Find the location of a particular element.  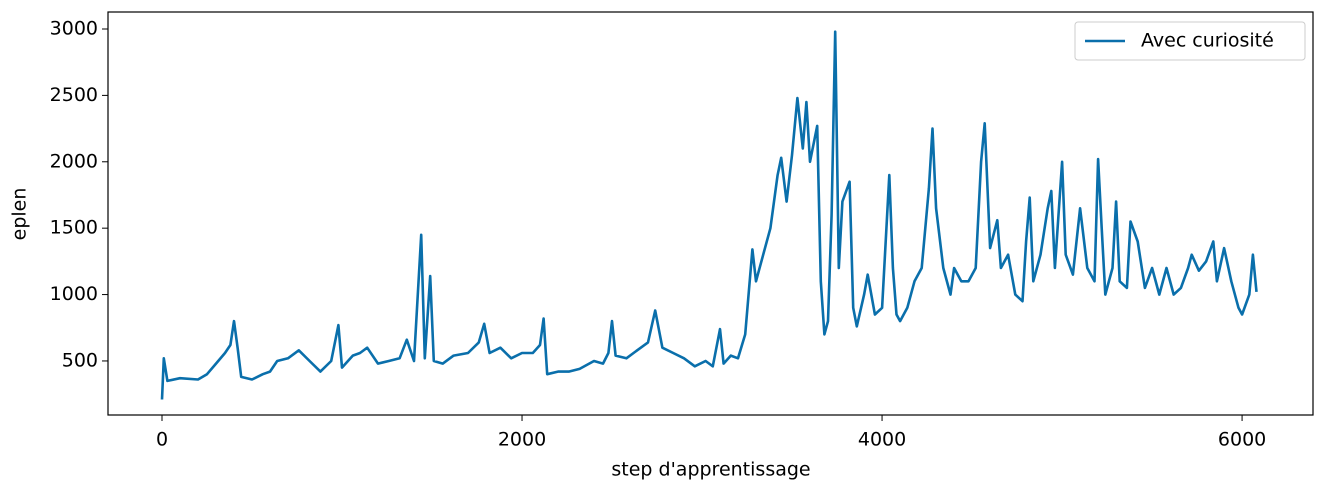

legend-label: Avec curiosité is located at coordinates (1207, 41).